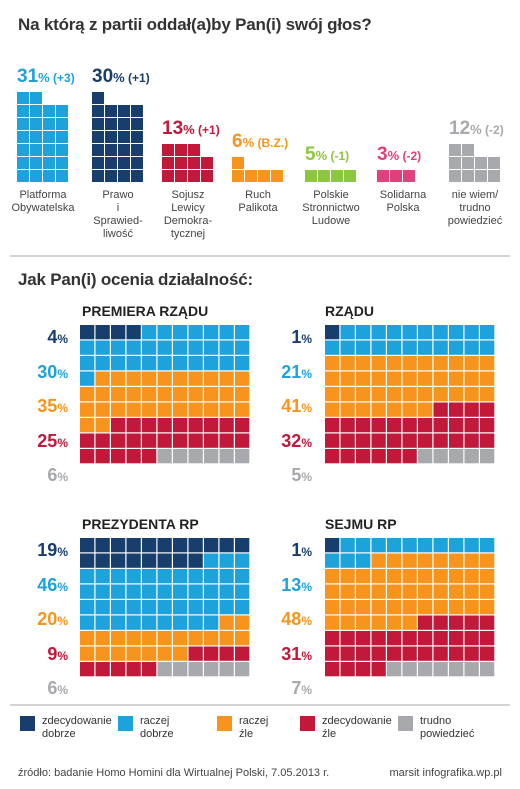  I want to click on waffle-grid, so click(165, 607).